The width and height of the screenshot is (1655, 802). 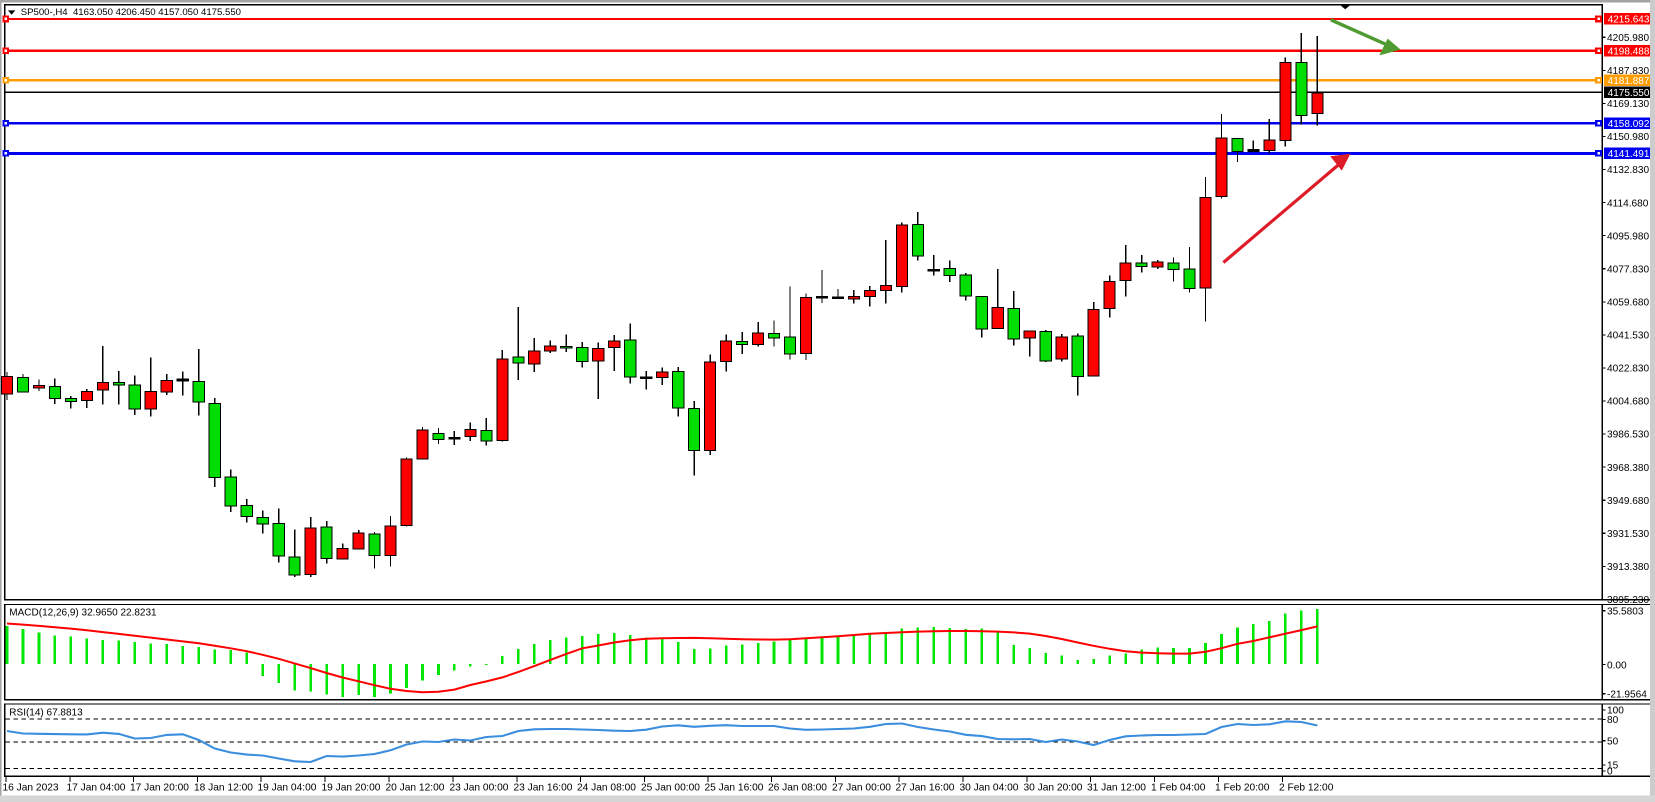 I want to click on svg-text: 4041.530, so click(x=1628, y=336).